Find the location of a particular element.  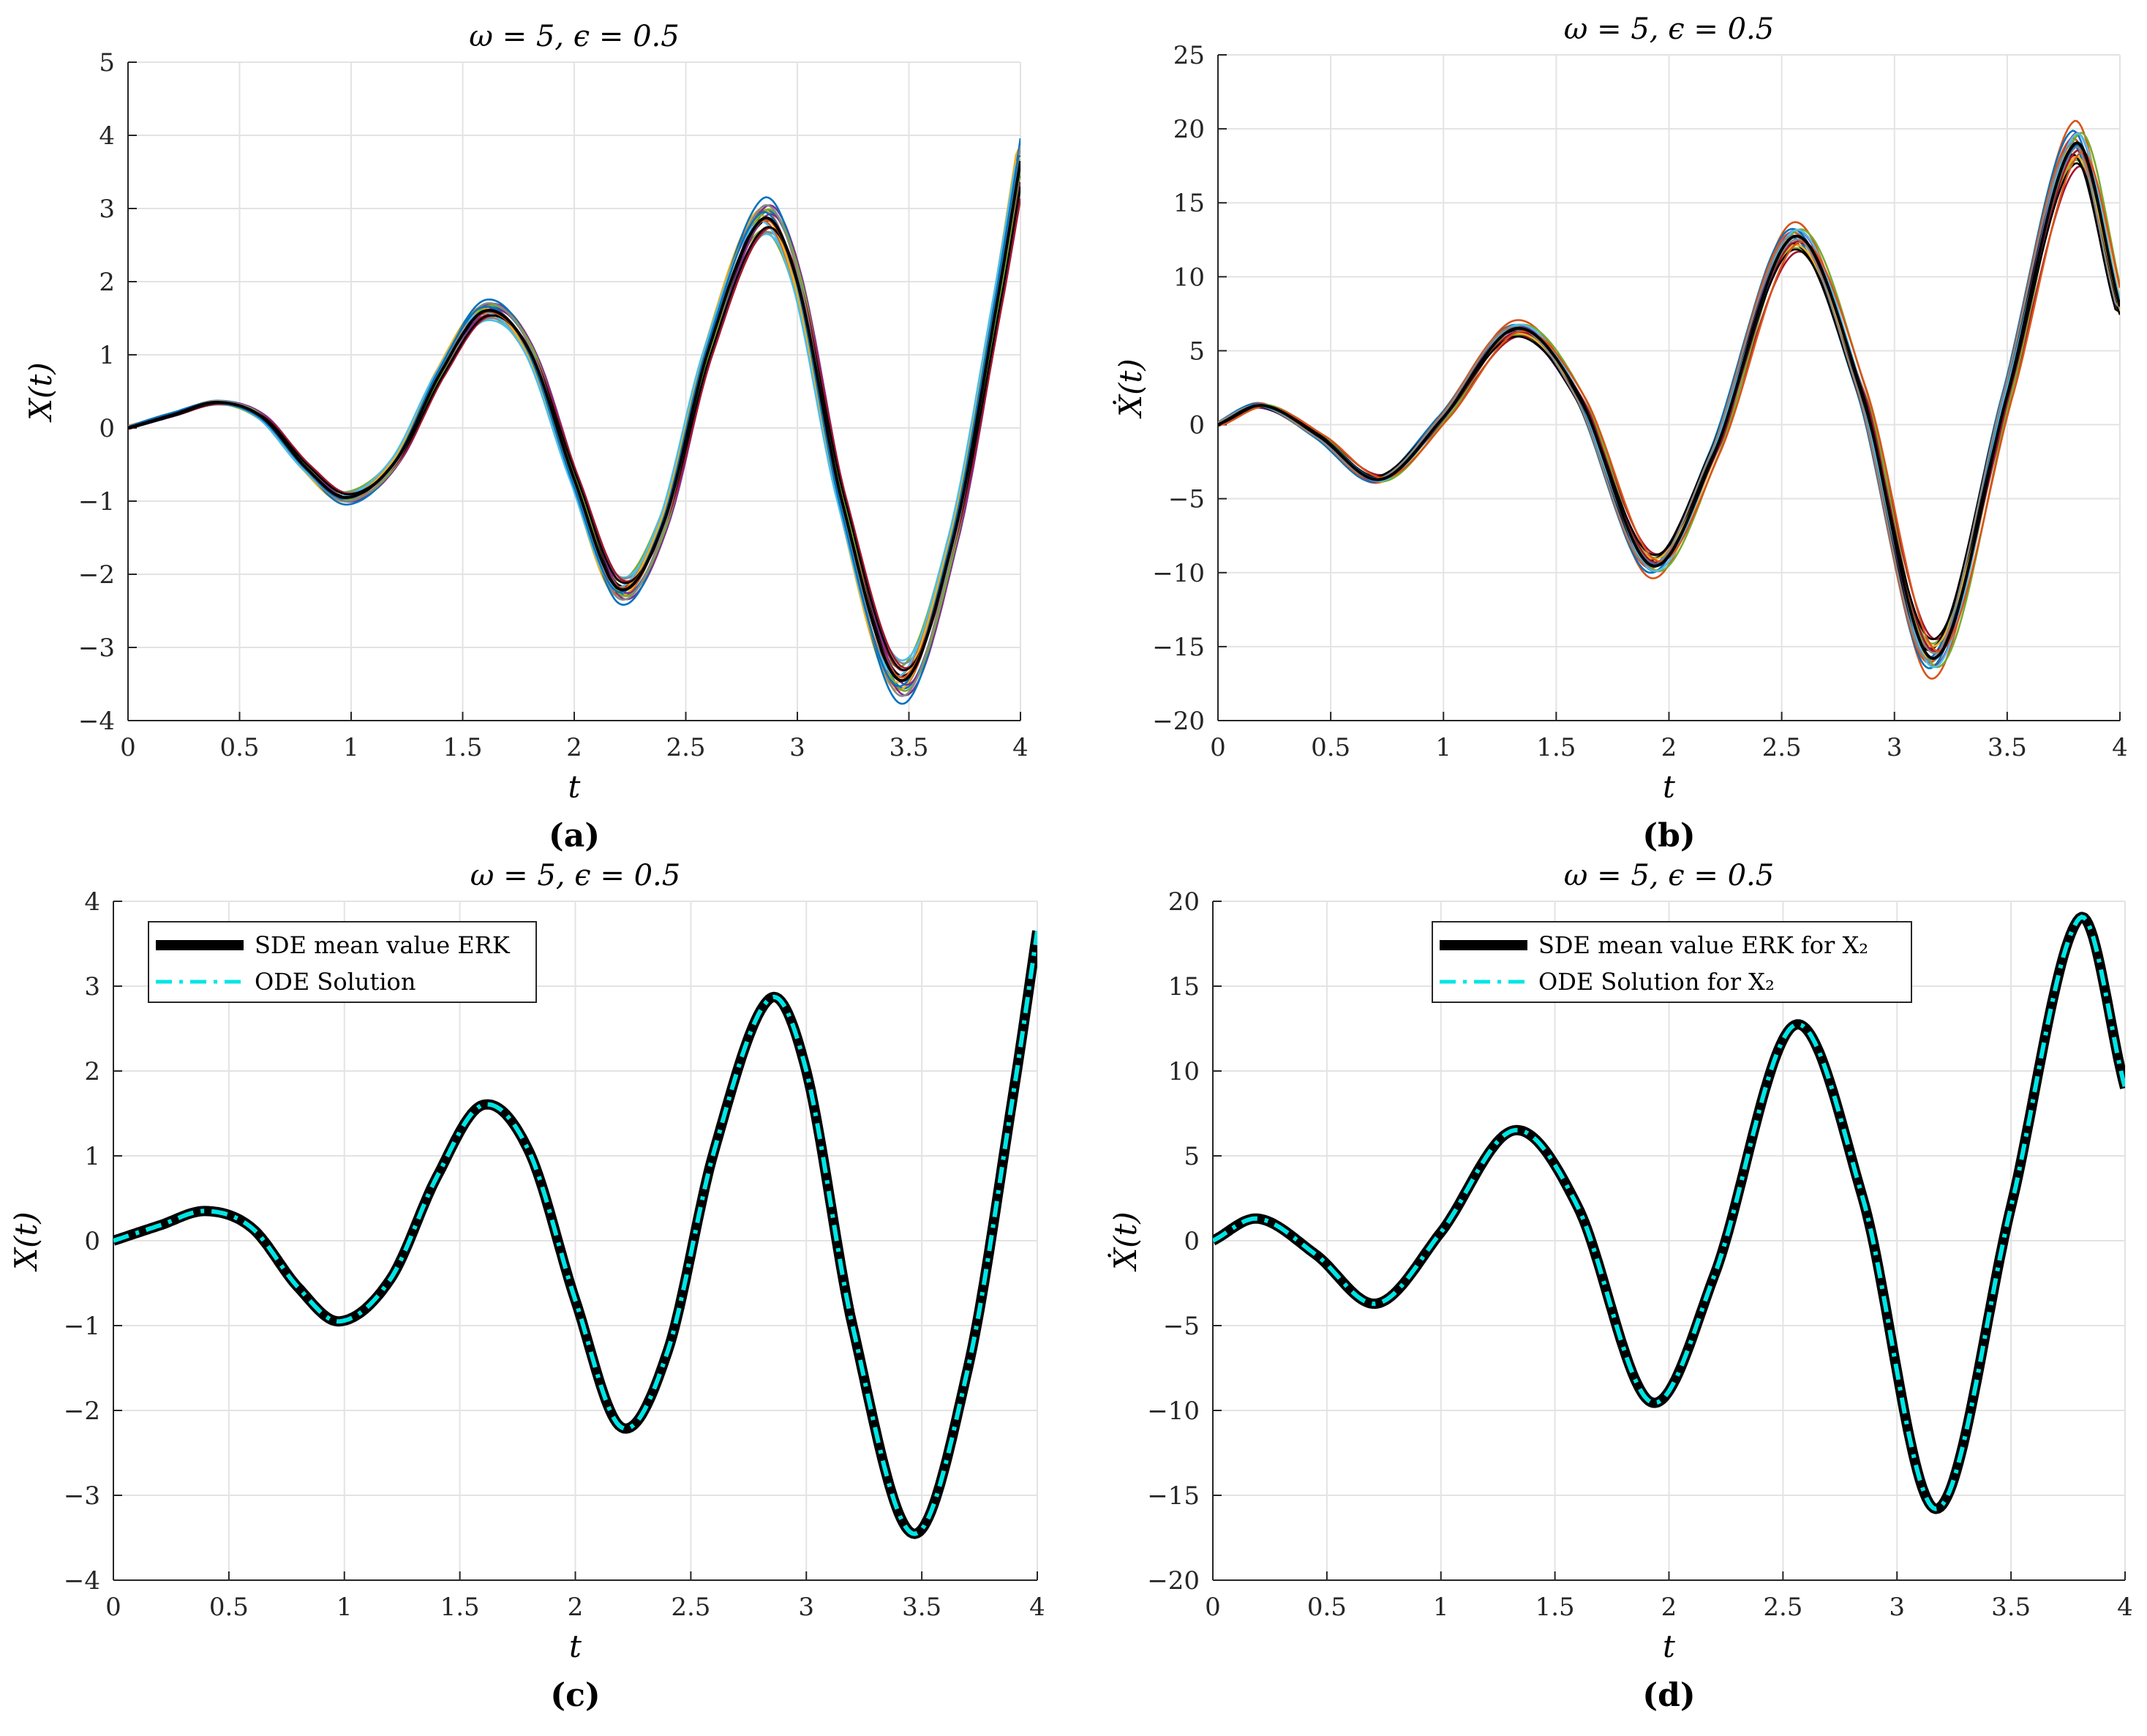

panel-caption: (a) is located at coordinates (574, 836).